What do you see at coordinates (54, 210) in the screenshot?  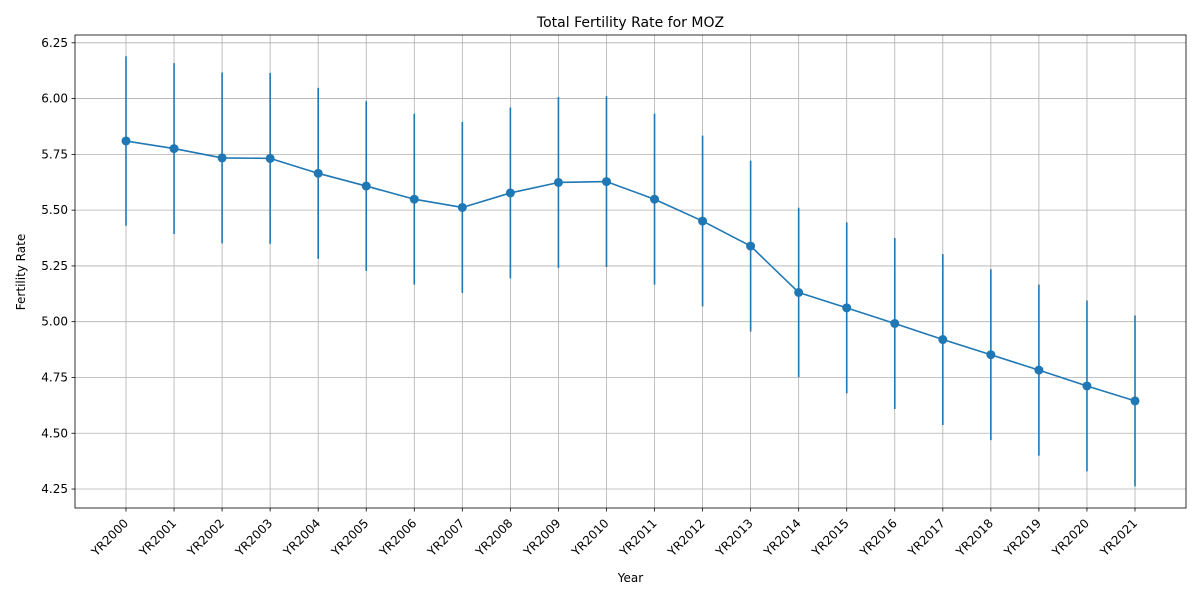 I see `y-tick-label: 5.50` at bounding box center [54, 210].